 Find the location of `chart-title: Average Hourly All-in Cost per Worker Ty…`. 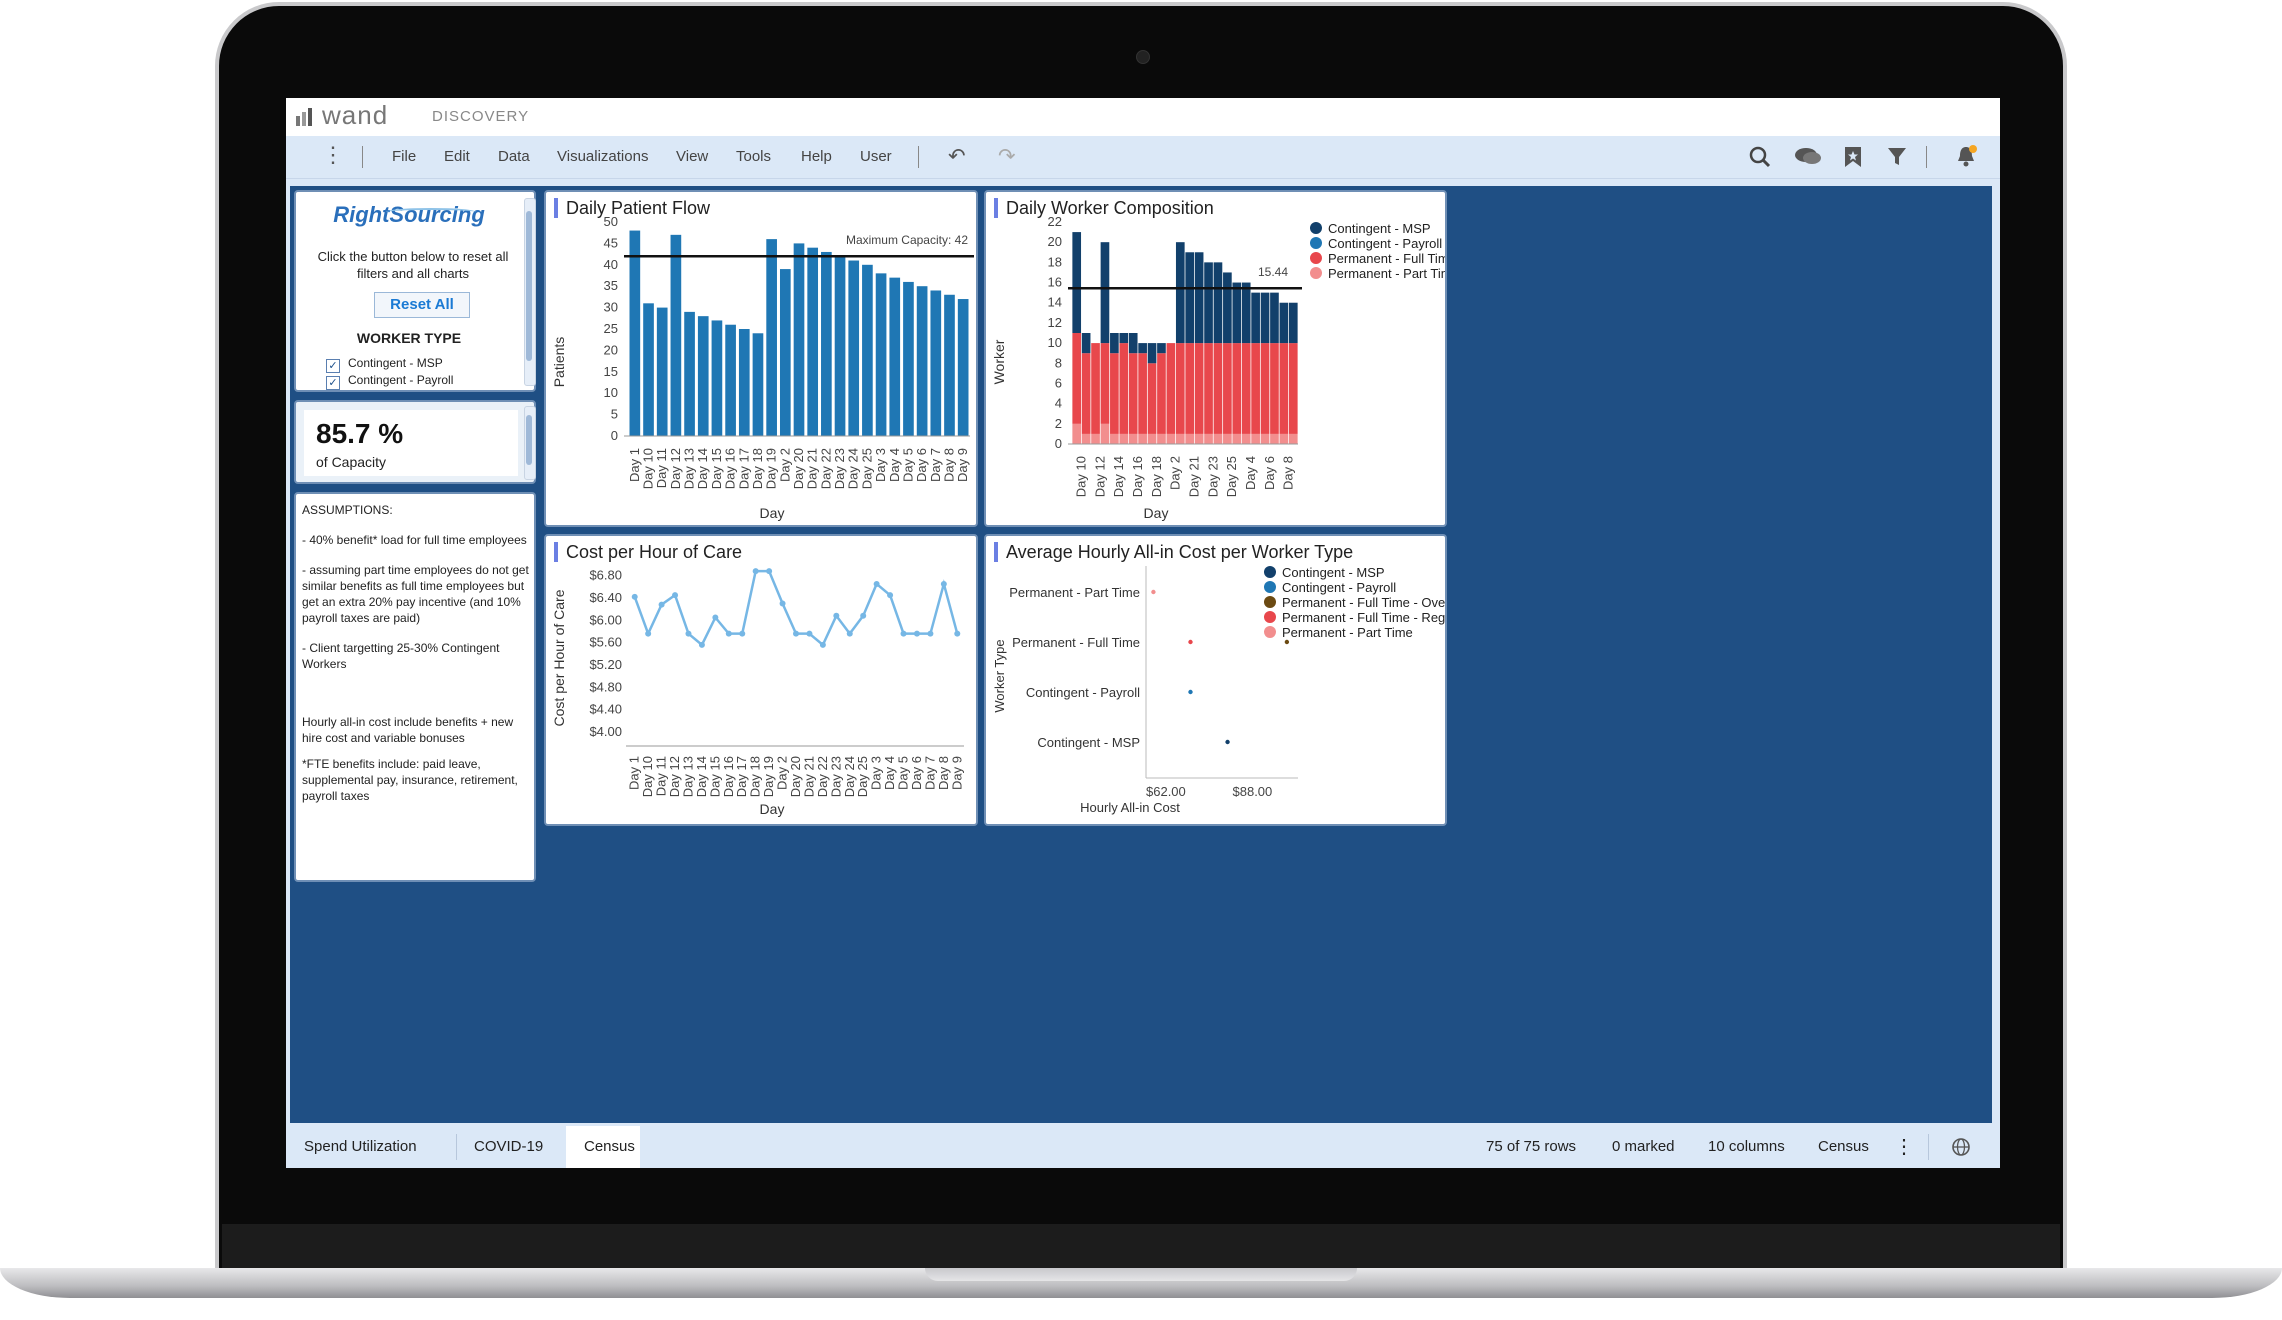

chart-title: Average Hourly All-in Cost per Worker Ty… is located at coordinates (1173, 552).